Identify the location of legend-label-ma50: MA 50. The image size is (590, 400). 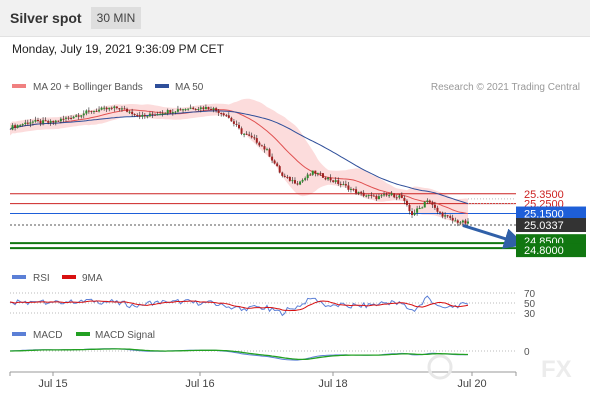
(189, 87).